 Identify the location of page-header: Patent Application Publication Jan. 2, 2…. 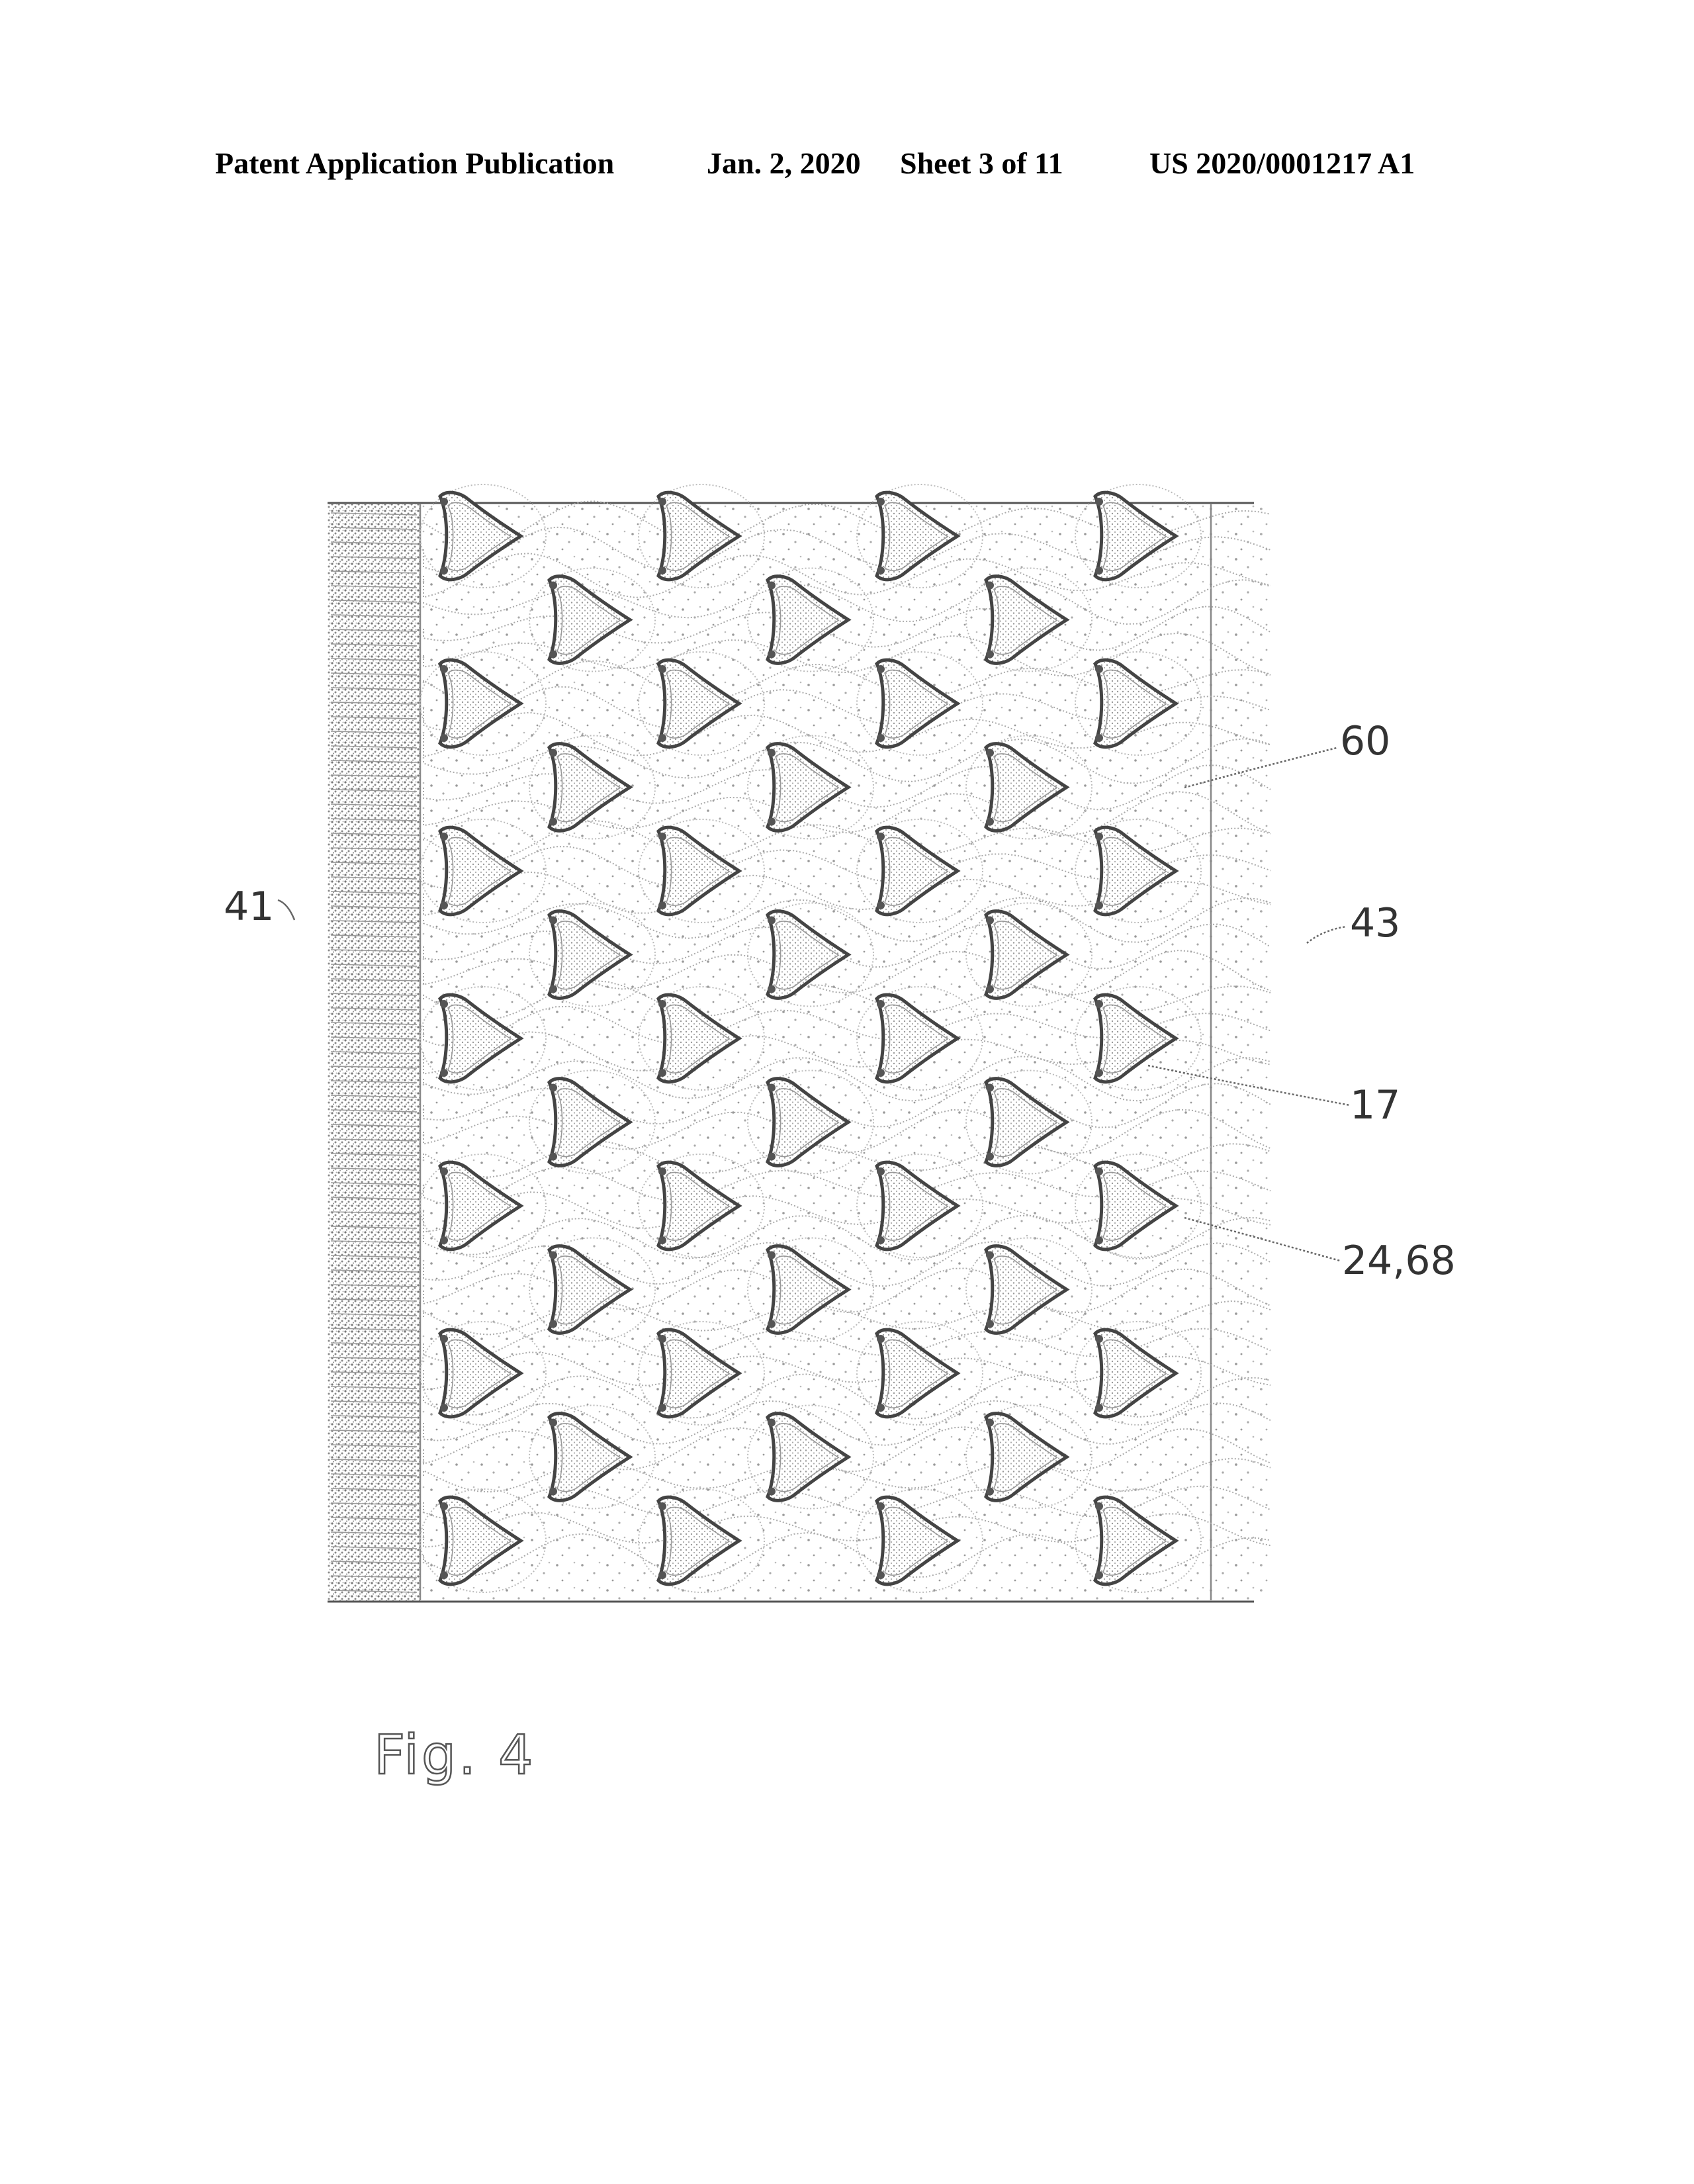
(847, 165).